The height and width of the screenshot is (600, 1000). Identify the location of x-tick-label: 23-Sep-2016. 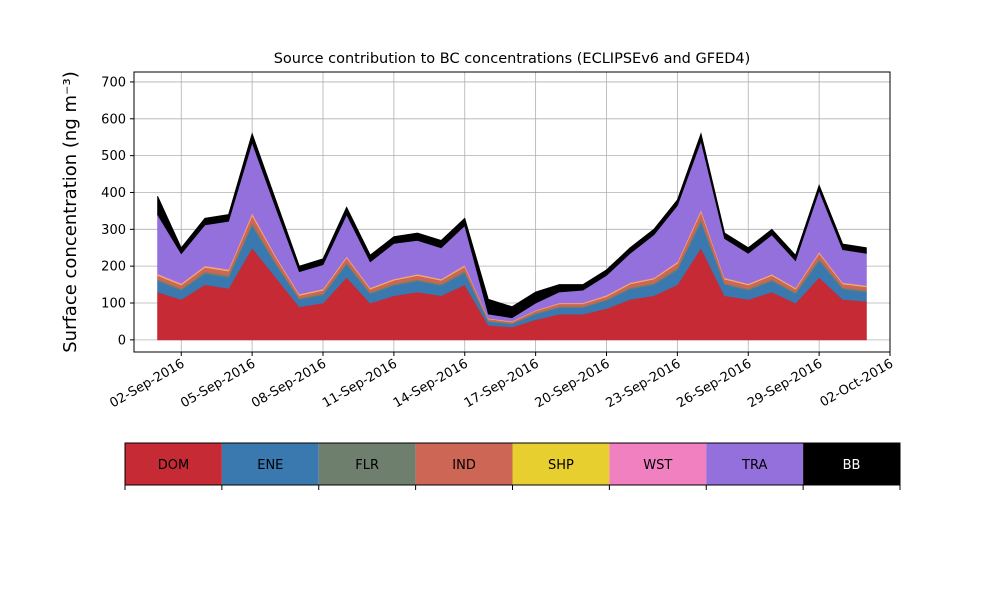
(644, 383).